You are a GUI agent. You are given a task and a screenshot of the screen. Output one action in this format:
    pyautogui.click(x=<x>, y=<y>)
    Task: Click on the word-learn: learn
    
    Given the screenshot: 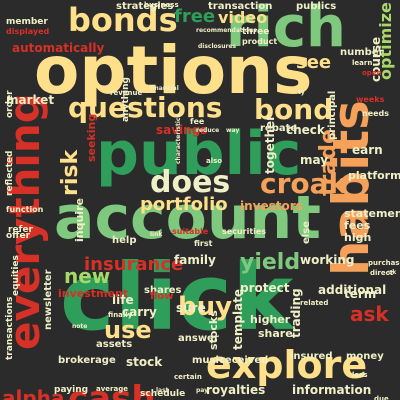 What is the action you would take?
    pyautogui.click(x=362, y=63)
    